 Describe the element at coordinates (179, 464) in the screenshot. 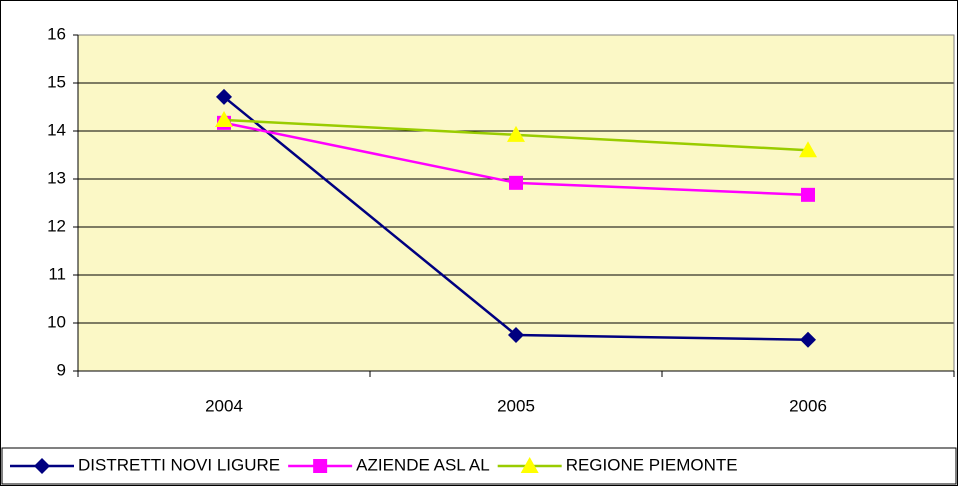

I see `legend-label: DISTRETTI NOVI LIGURE` at that location.